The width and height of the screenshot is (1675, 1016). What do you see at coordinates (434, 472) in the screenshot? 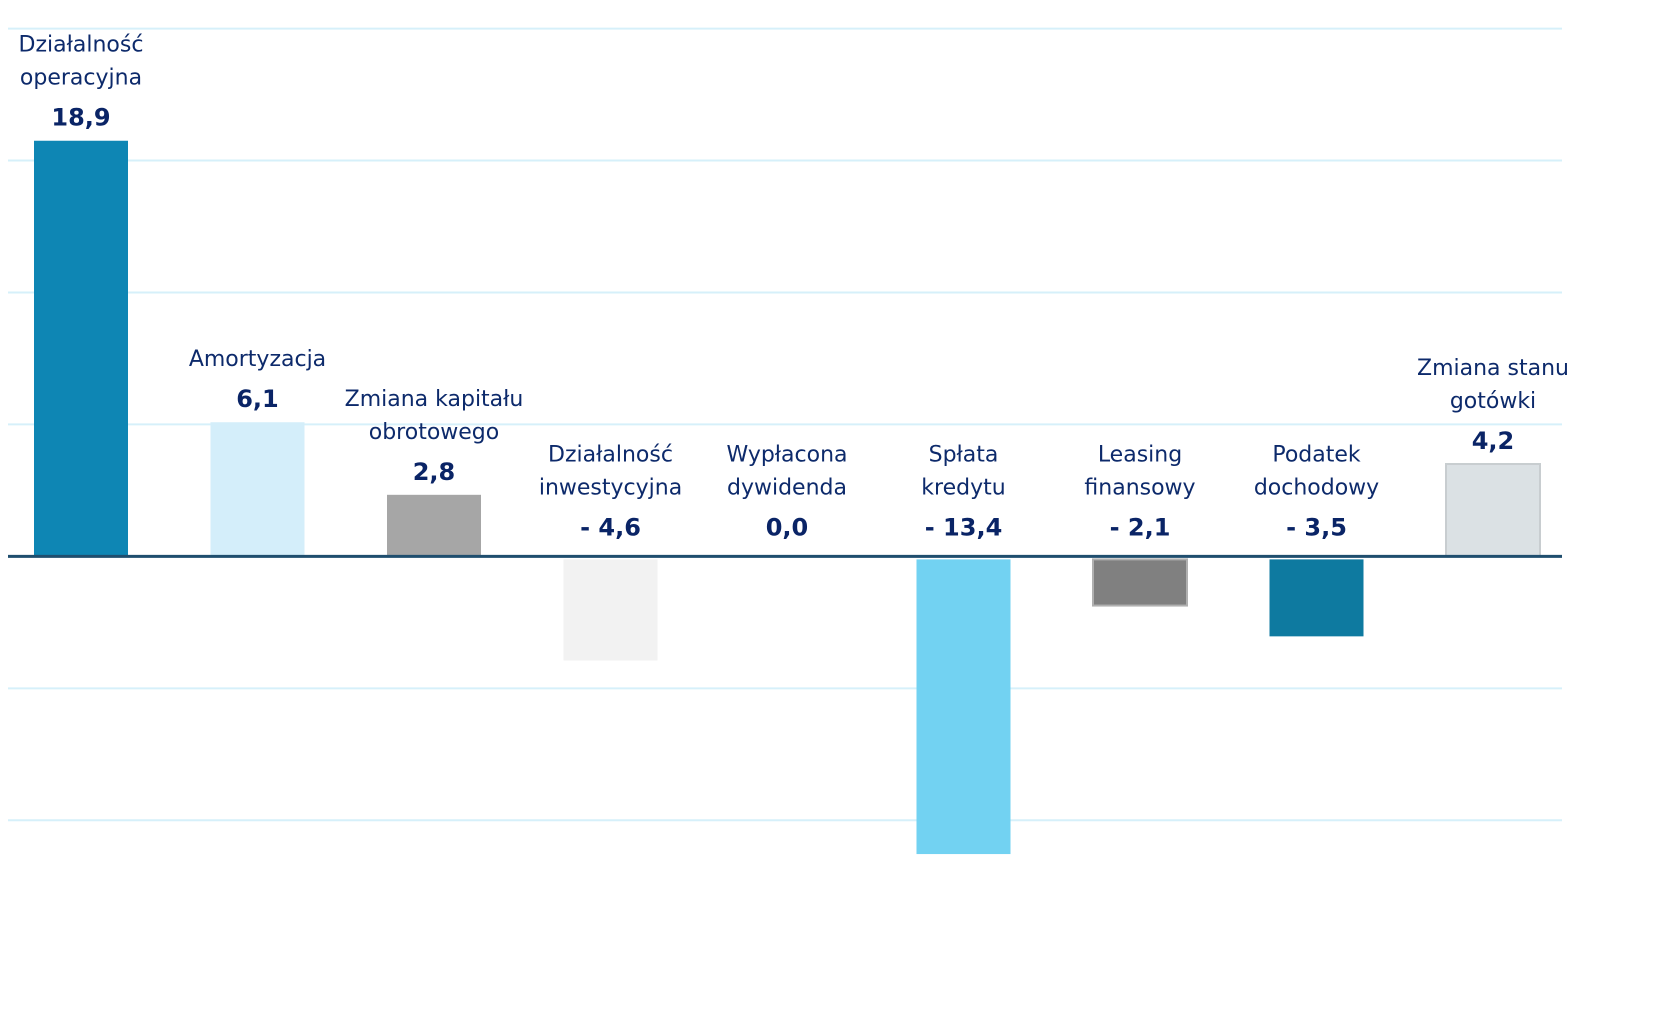
I see `value-label: 2,8` at bounding box center [434, 472].